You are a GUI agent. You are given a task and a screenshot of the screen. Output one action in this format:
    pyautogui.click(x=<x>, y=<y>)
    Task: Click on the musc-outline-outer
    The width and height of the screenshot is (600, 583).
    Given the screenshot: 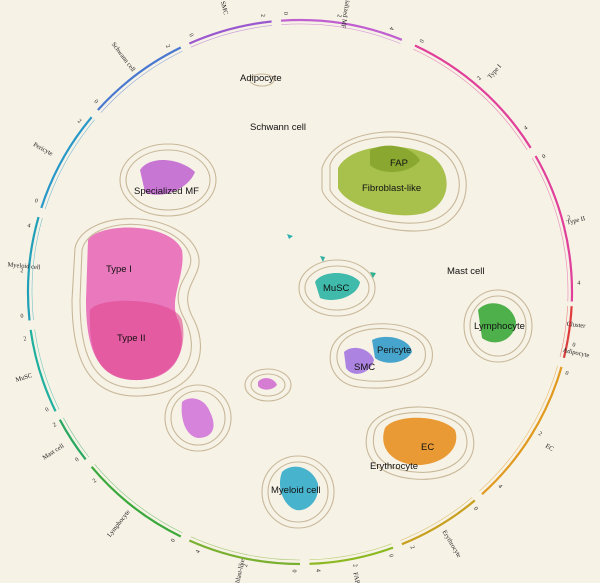 What is the action you would take?
    pyautogui.click(x=337, y=288)
    